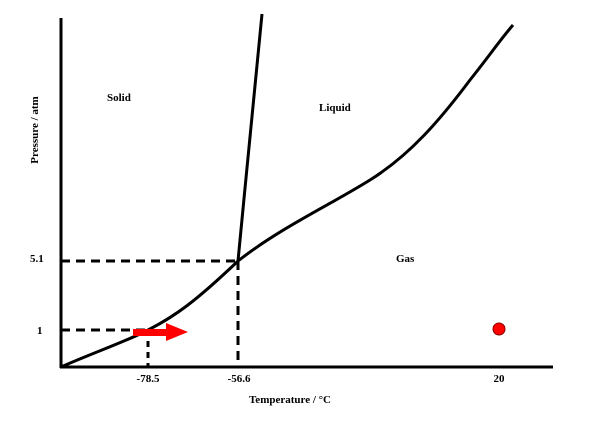  What do you see at coordinates (119, 98) in the screenshot?
I see `region-label-solid: Solid` at bounding box center [119, 98].